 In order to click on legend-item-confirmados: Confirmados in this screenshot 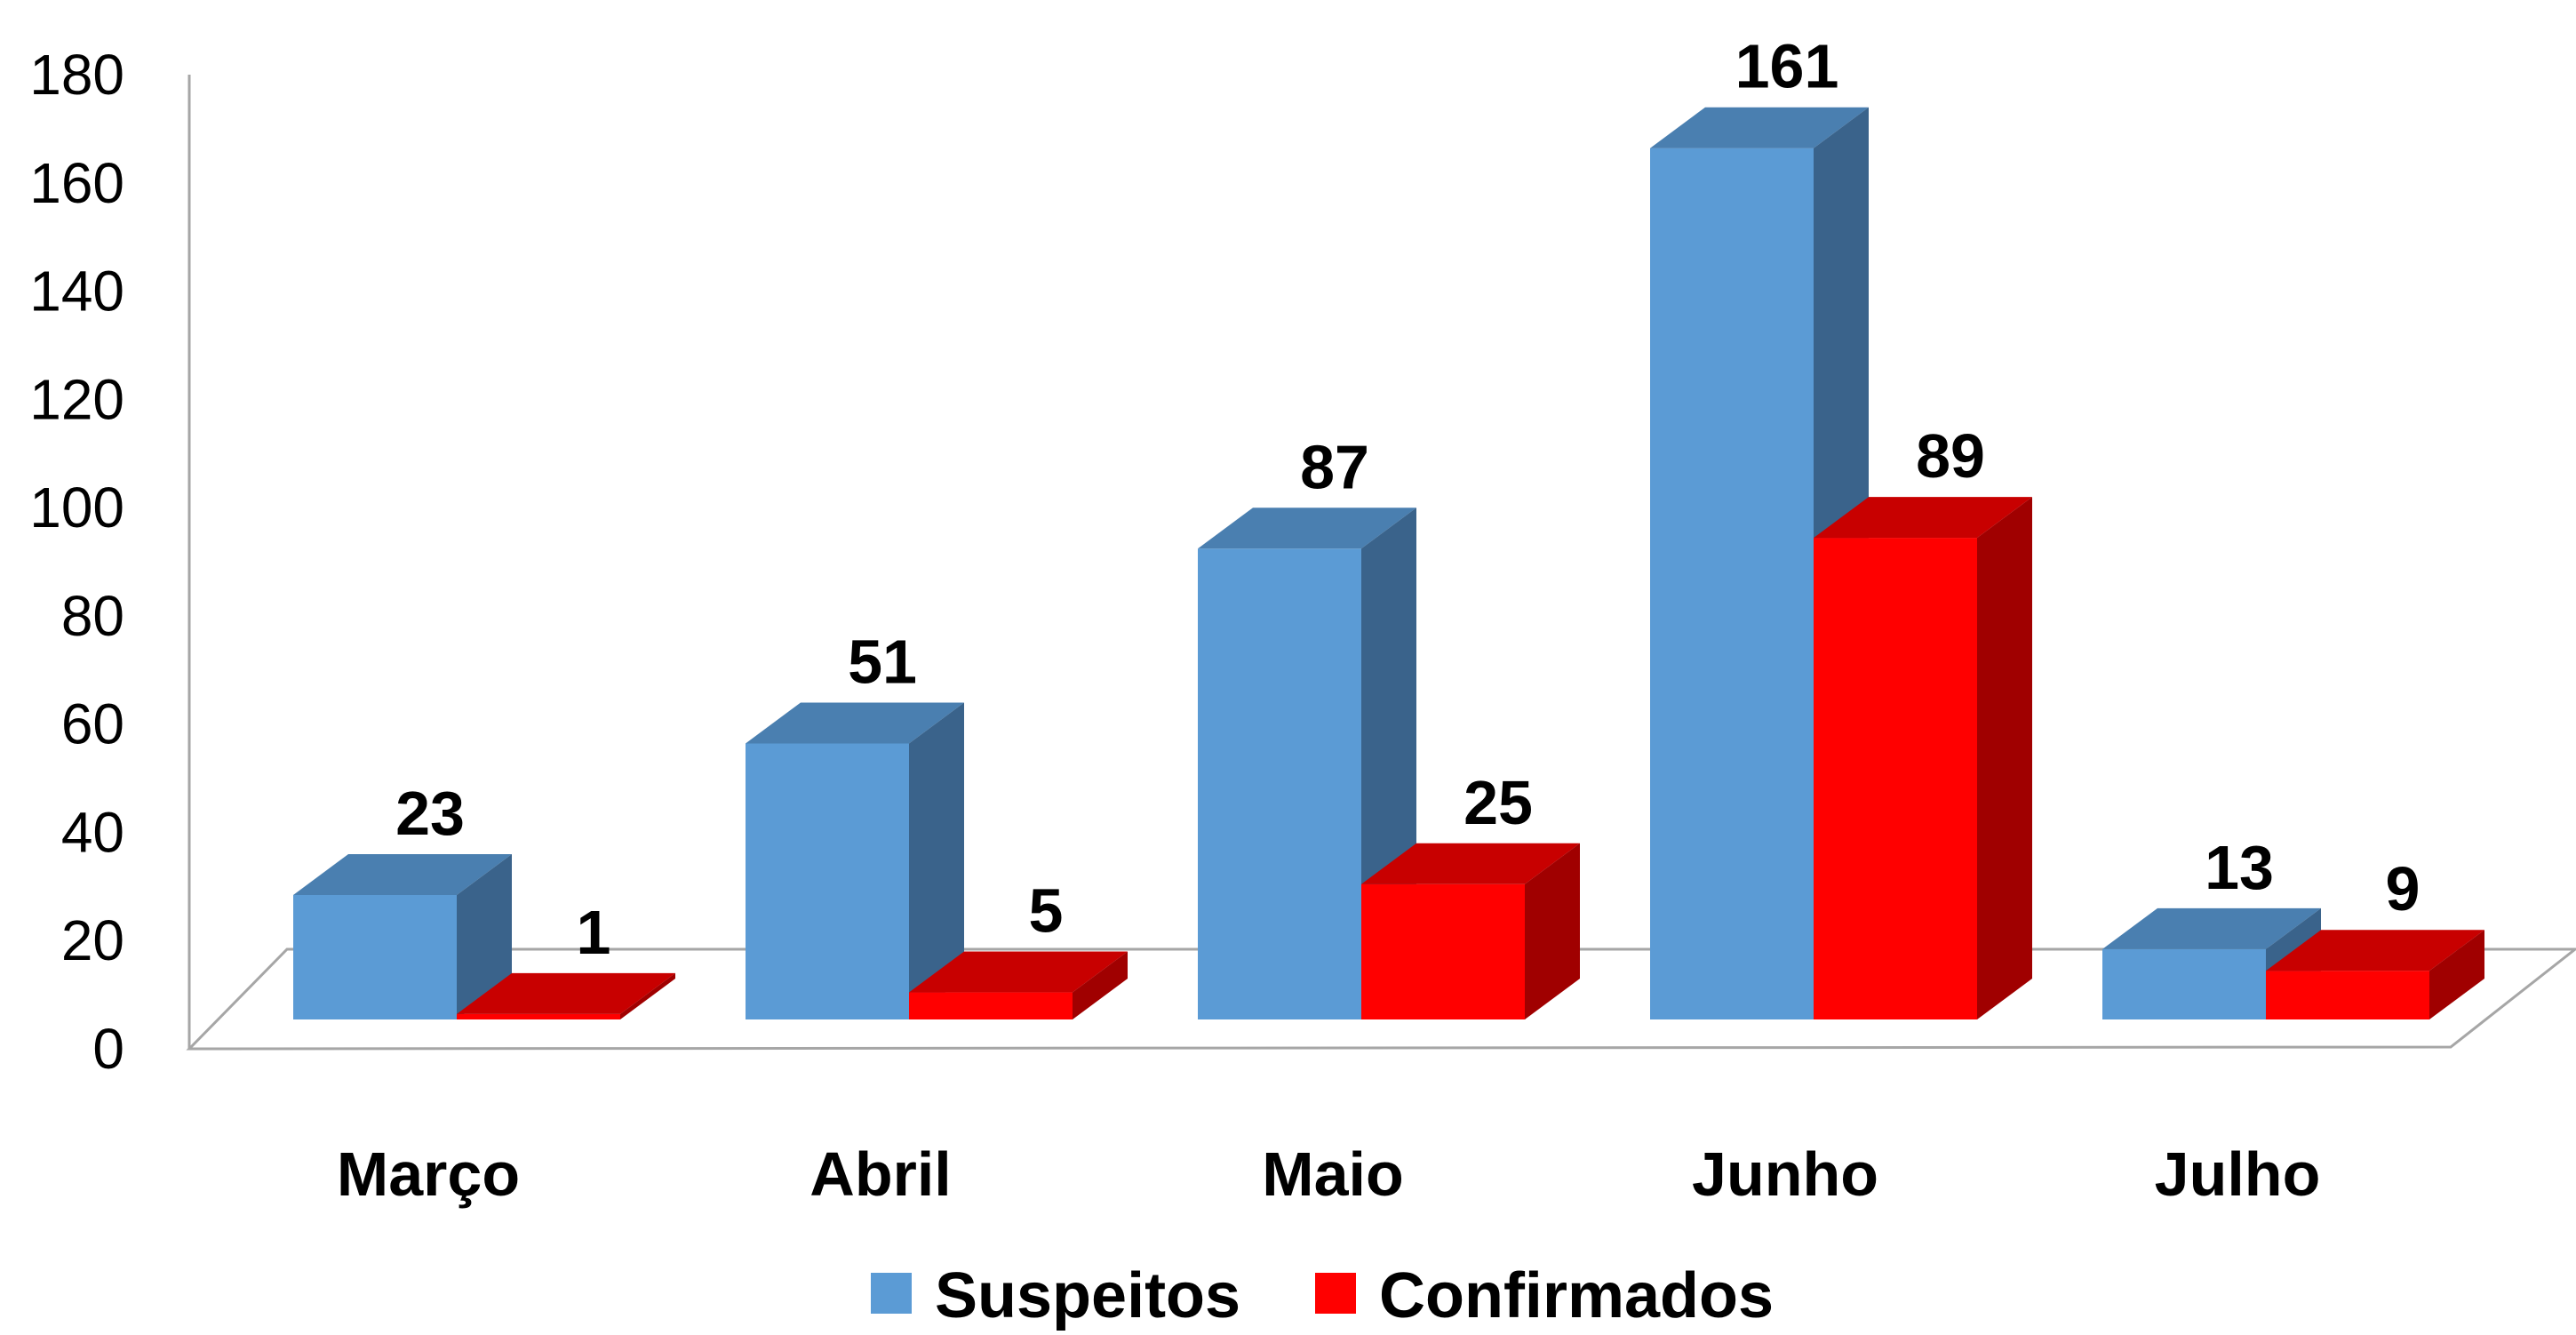, I will do `click(1545, 1295)`.